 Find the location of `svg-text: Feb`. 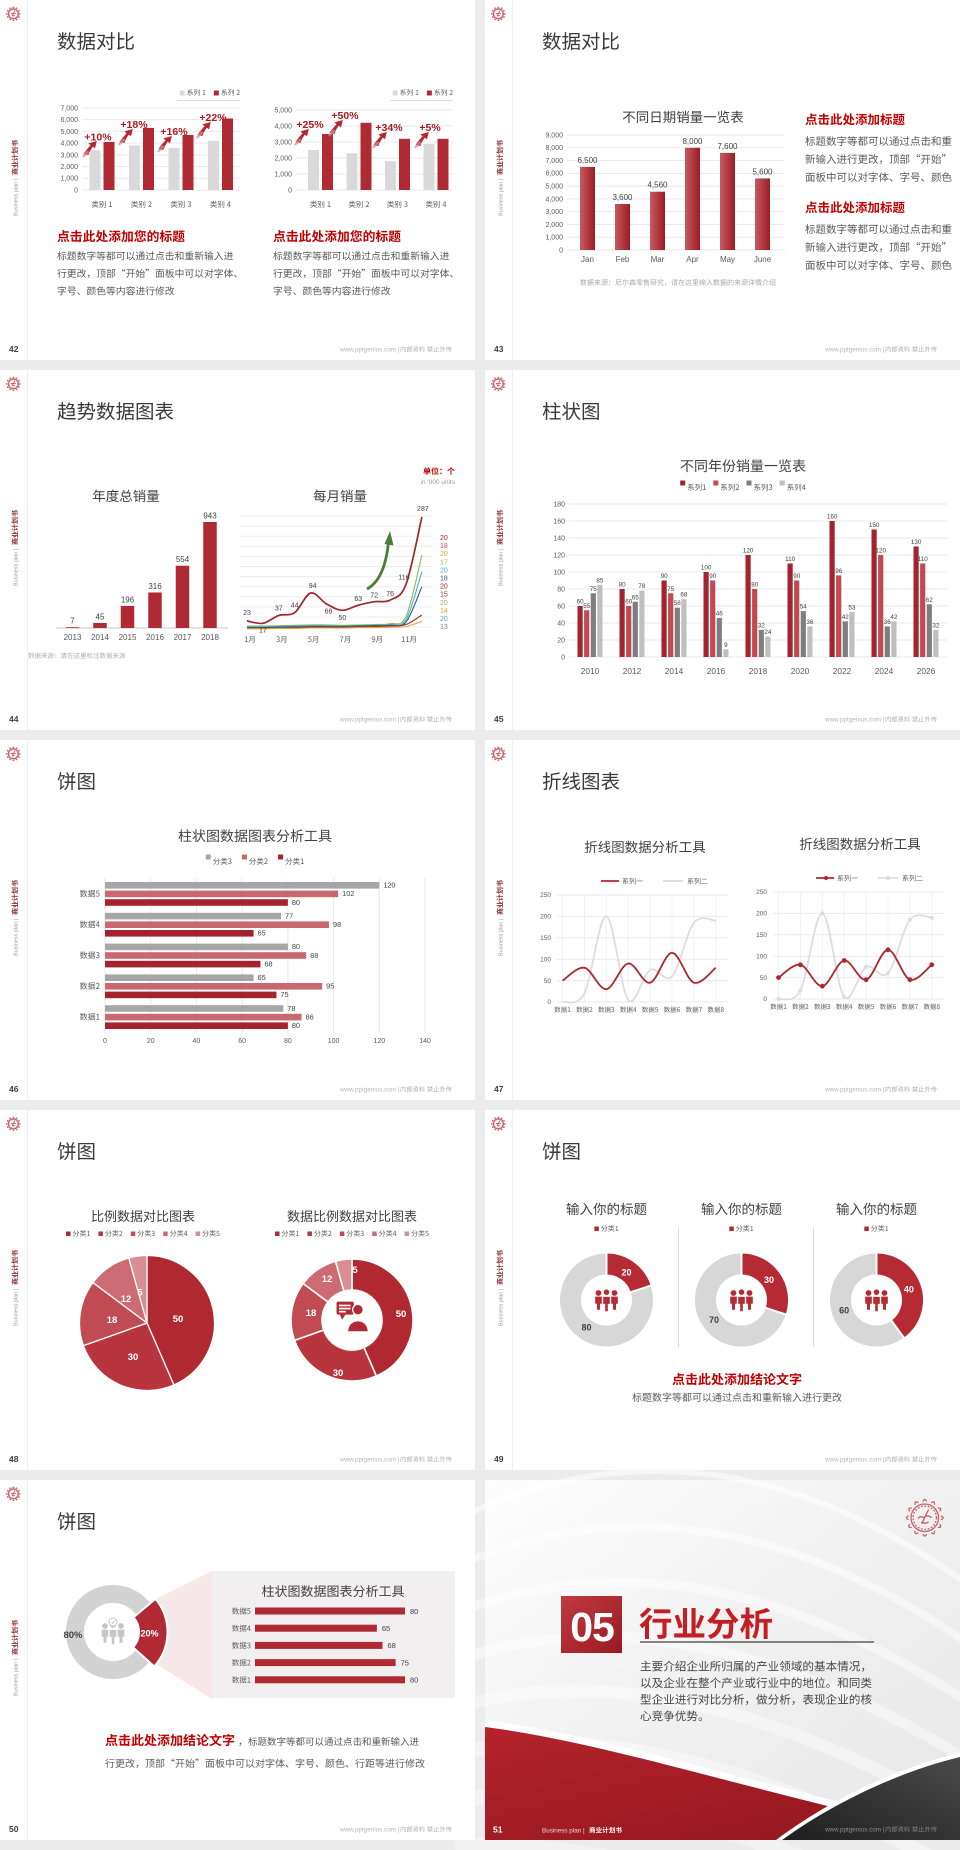

svg-text: Feb is located at coordinates (623, 259).